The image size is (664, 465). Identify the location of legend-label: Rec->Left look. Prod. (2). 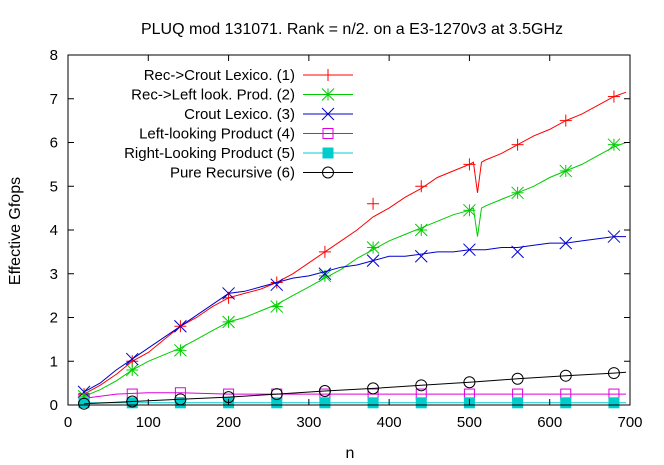
(213, 95).